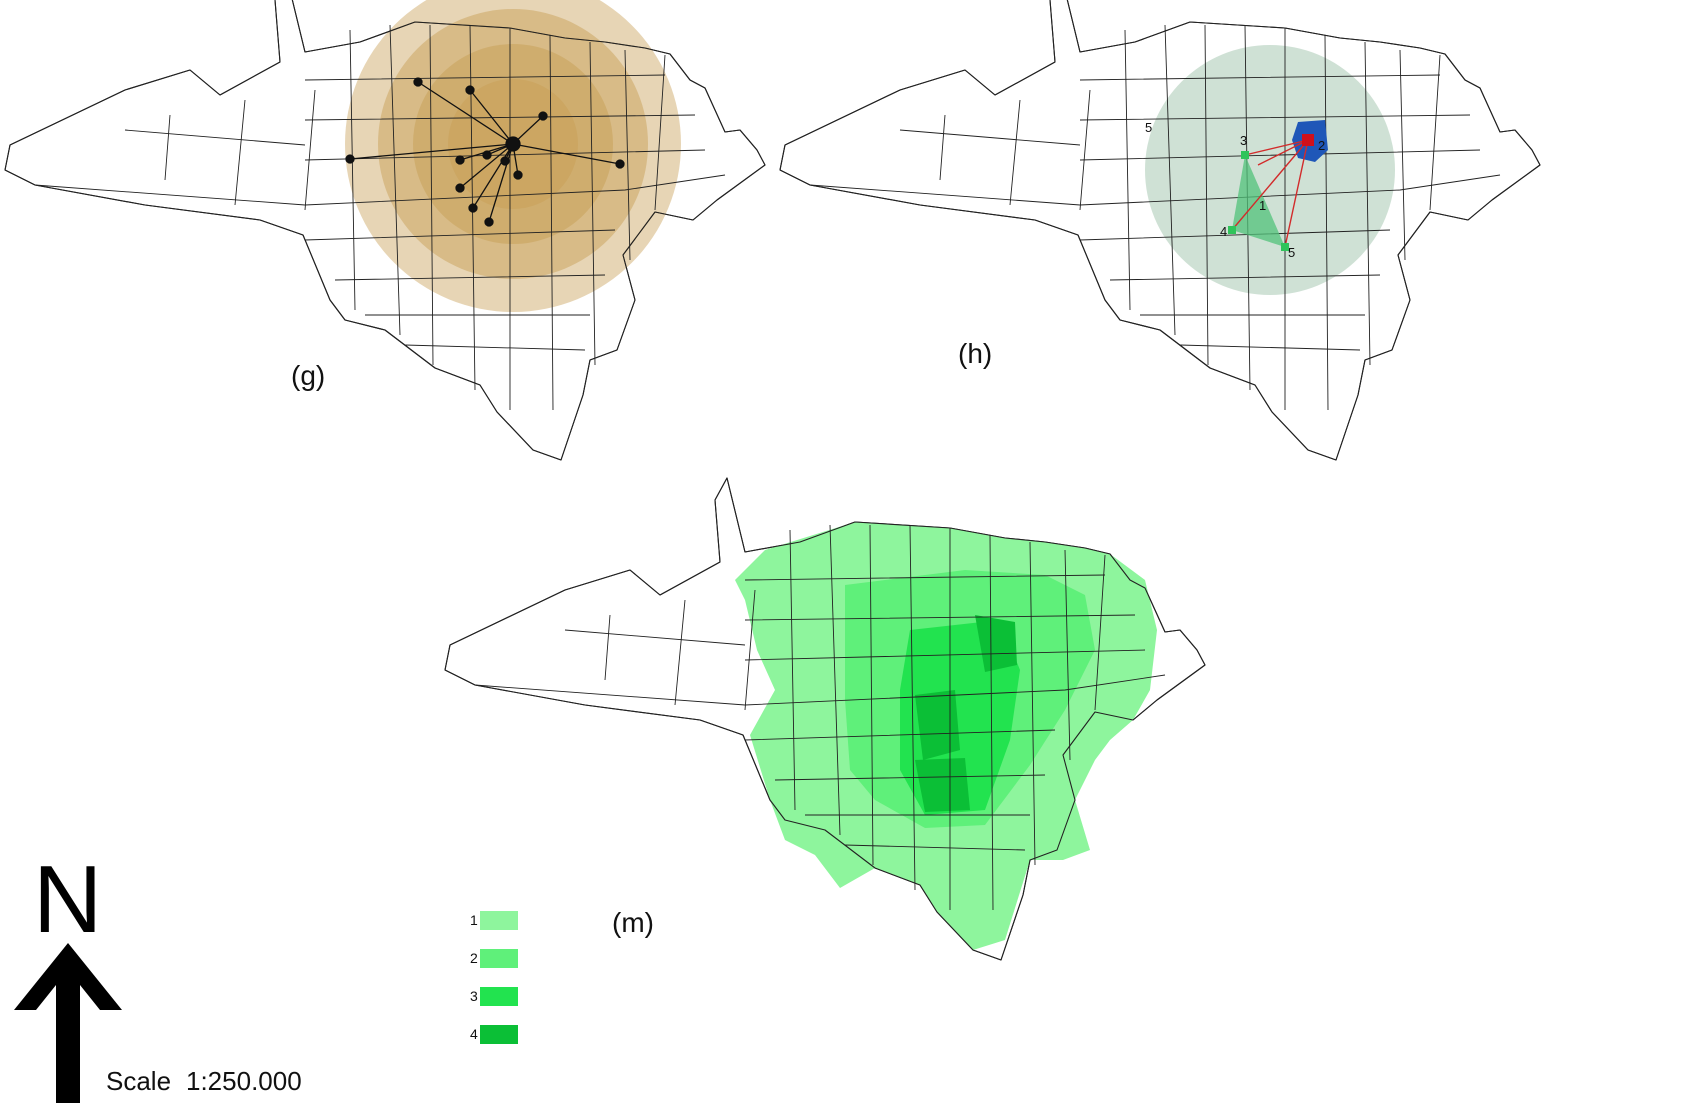  Describe the element at coordinates (494, 977) in the screenshot. I see `classification-legend: 1 2 3 4` at that location.